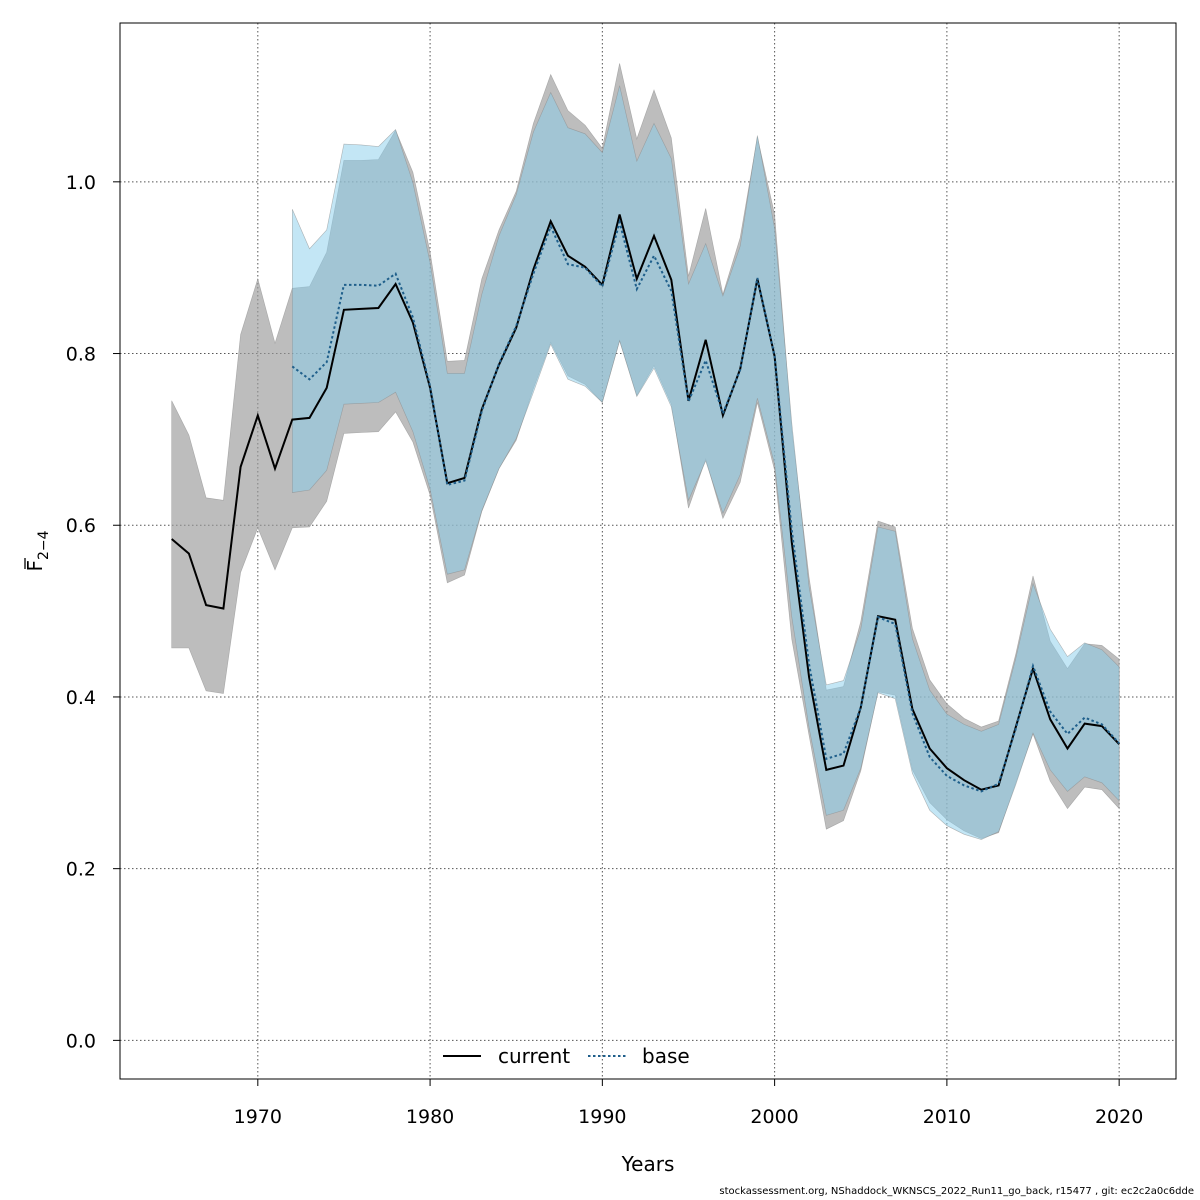  What do you see at coordinates (258, 1117) in the screenshot?
I see `x-tick-label: 1970` at bounding box center [258, 1117].